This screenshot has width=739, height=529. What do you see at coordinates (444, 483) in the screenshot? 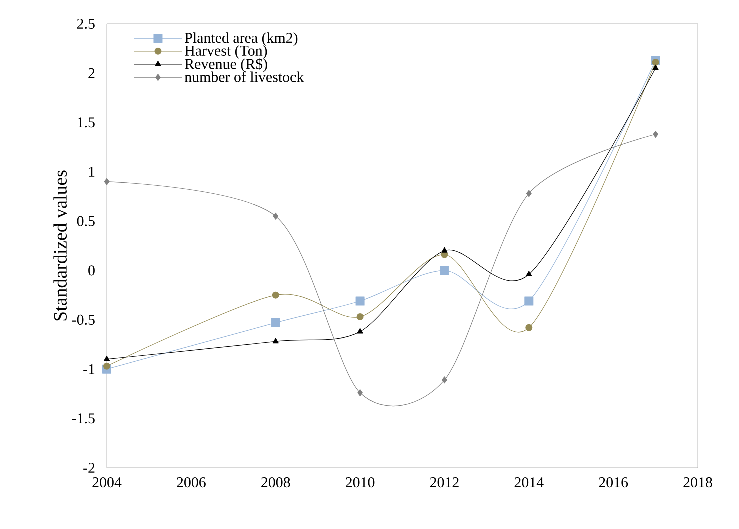
I see `x-tick-label: 2012` at bounding box center [444, 483].